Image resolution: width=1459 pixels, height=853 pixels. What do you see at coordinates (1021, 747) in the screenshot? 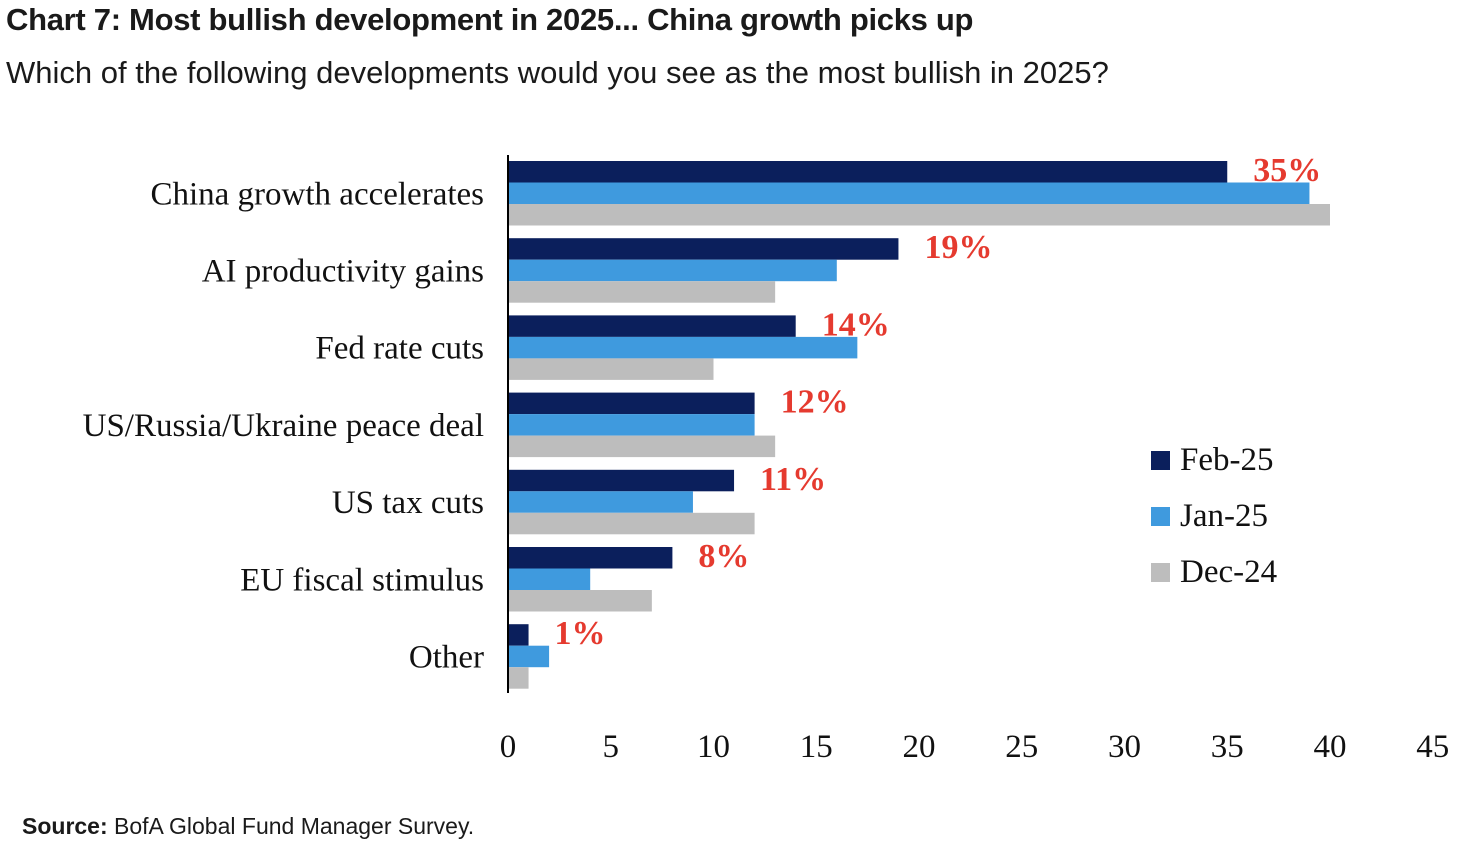
I see `x-tick-label: 25` at bounding box center [1021, 747].